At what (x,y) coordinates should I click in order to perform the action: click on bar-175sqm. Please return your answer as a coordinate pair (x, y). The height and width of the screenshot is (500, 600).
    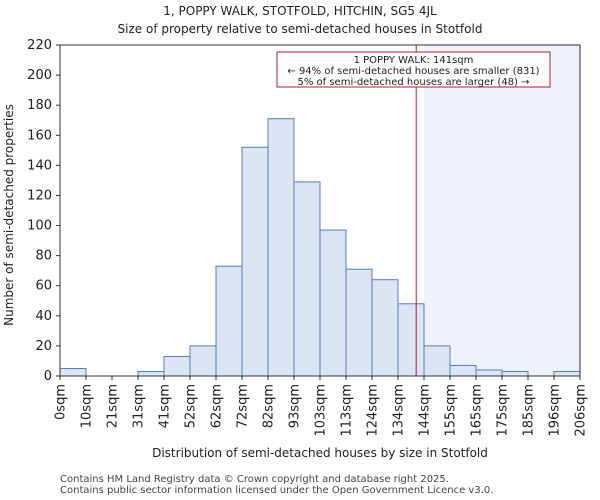
    Looking at the image, I should click on (515, 373).